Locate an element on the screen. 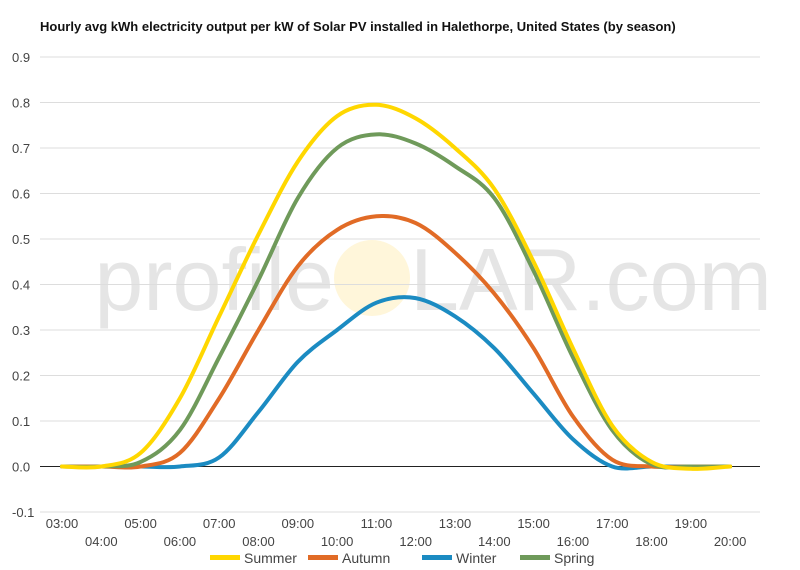  x-tick-label: 05:00 is located at coordinates (140, 523).